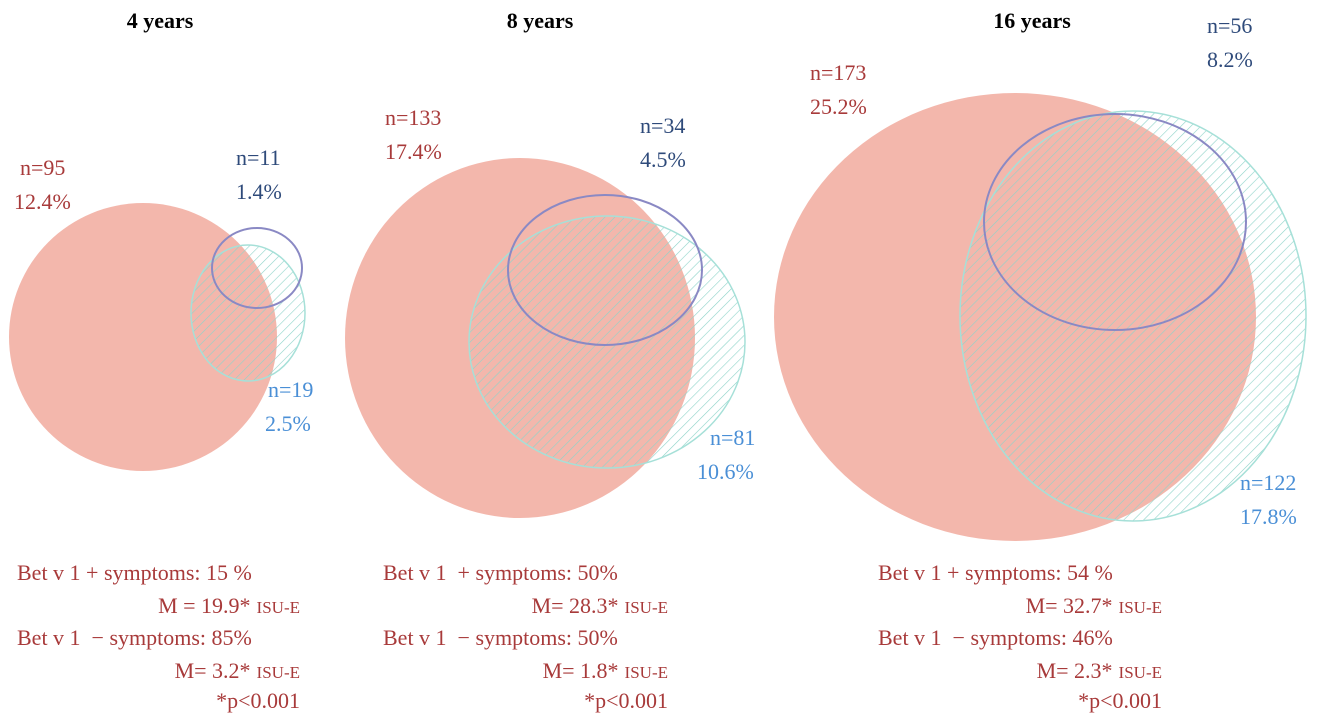 Image resolution: width=1326 pixels, height=717 pixels. I want to click on note-line: M= 32.7* ISU-E, so click(1094, 605).